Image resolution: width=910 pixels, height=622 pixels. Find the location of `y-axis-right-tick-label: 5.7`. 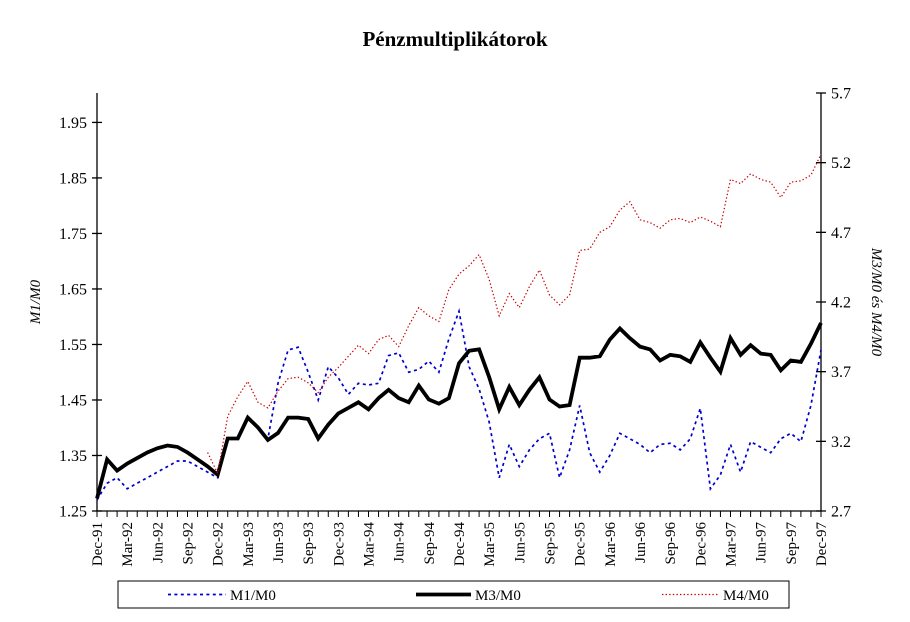

y-axis-right-tick-label: 5.7 is located at coordinates (841, 94).